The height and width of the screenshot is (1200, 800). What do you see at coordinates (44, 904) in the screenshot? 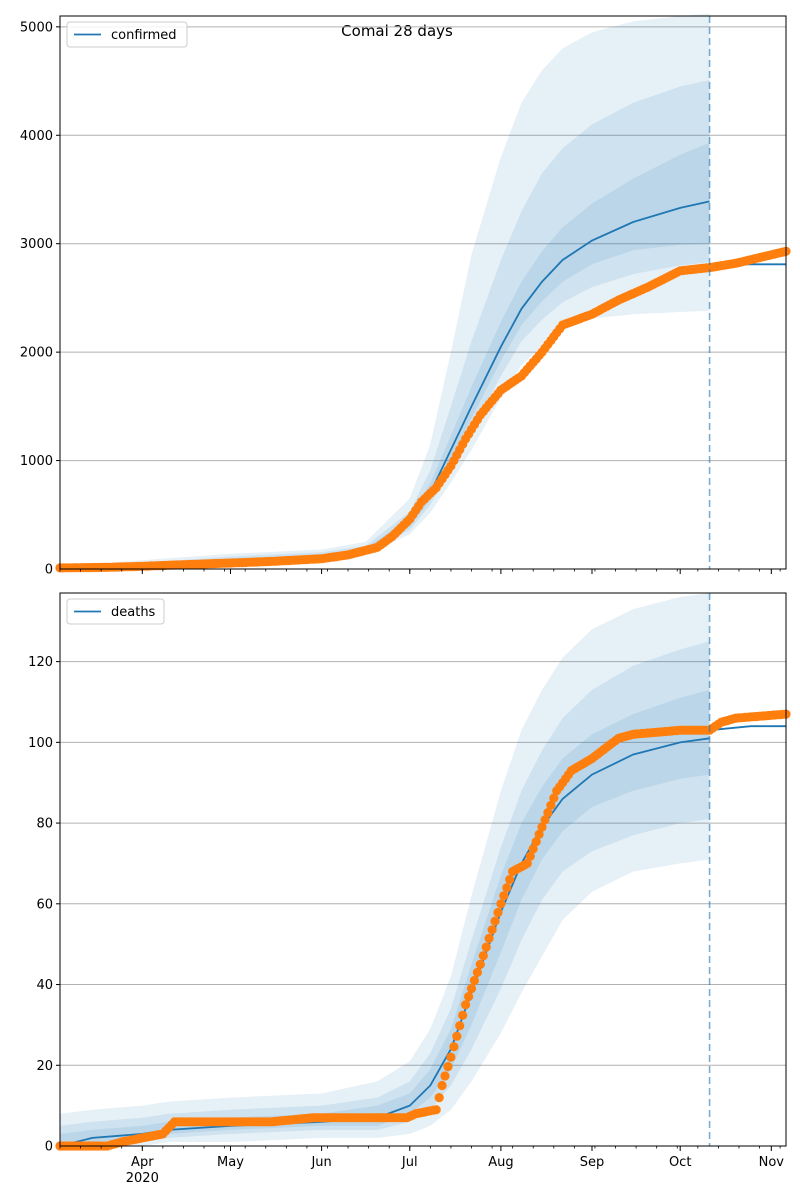
I see `y-tick-label: 60` at bounding box center [44, 904].